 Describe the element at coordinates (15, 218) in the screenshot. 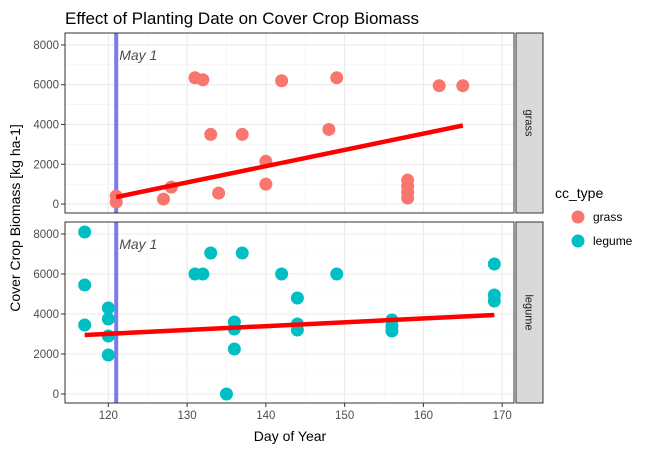

I see `y-axis-title: Cover Crop Biomass [kg ha-1]` at that location.